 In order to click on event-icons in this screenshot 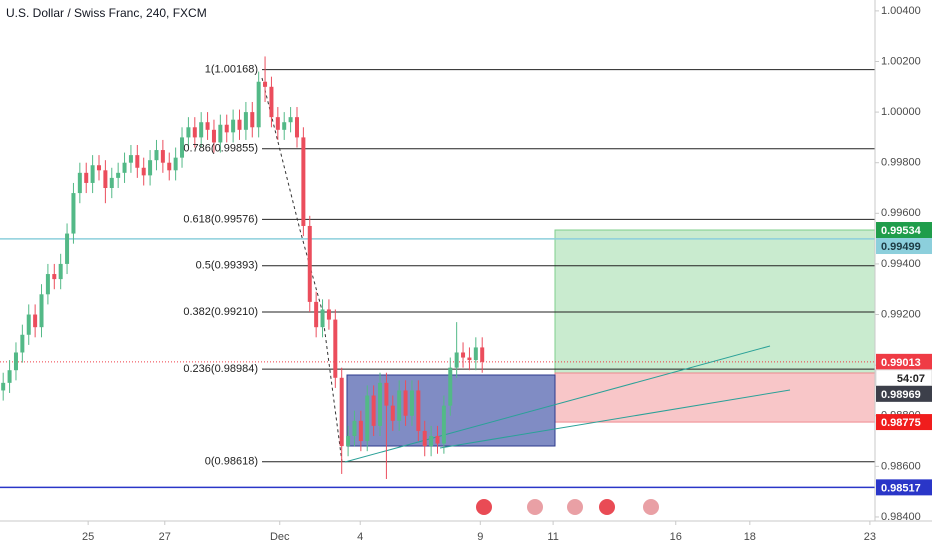, I will do `click(567, 507)`.